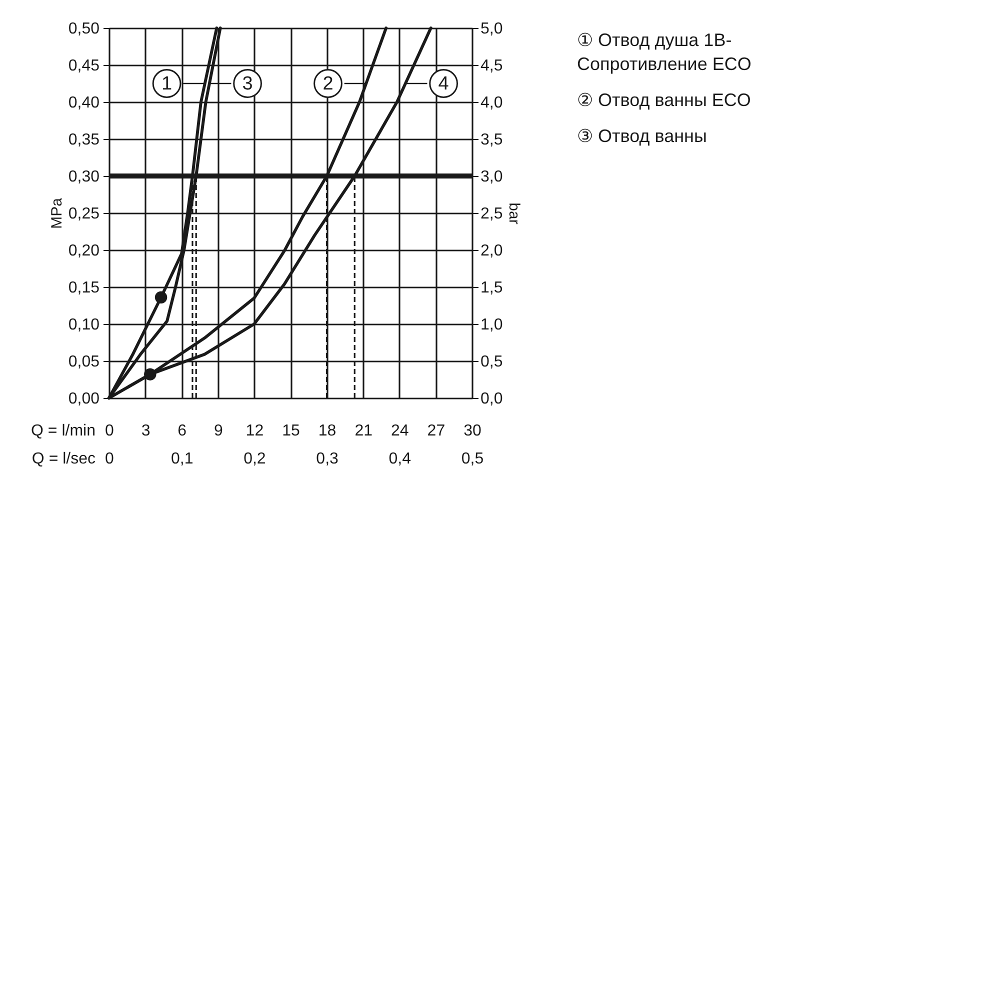 The height and width of the screenshot is (1000, 1000). Describe the element at coordinates (84, 251) in the screenshot. I see `y-tick-label: 0,20` at that location.